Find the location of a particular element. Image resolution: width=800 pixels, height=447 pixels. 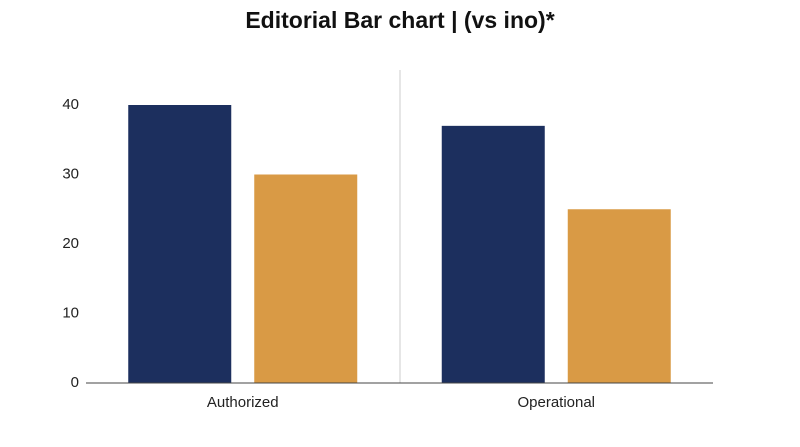

y-tick-label: 30 is located at coordinates (70, 173).